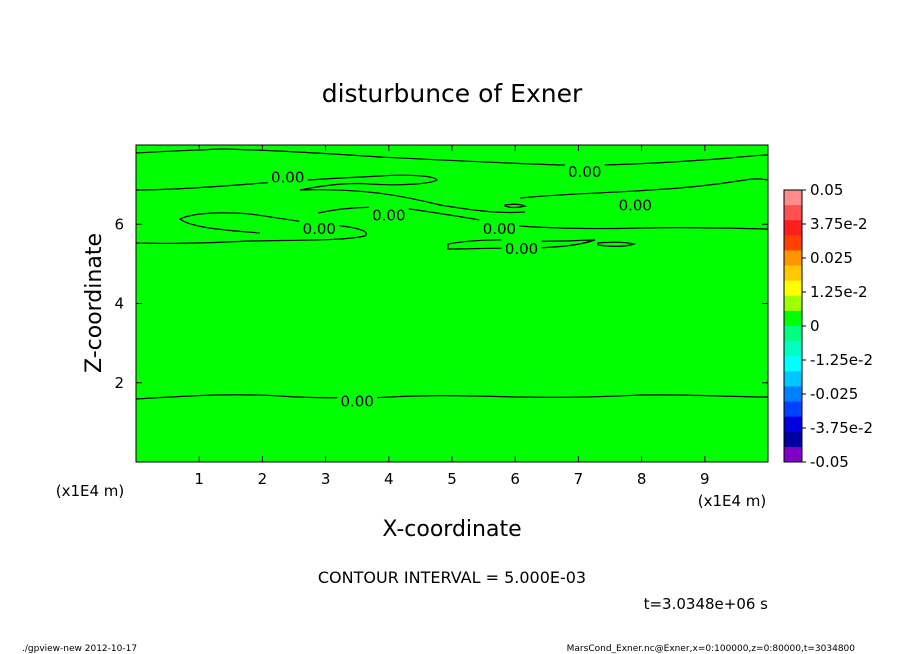  I want to click on colorbar-tick-label: -1.25e-2, so click(841, 360).